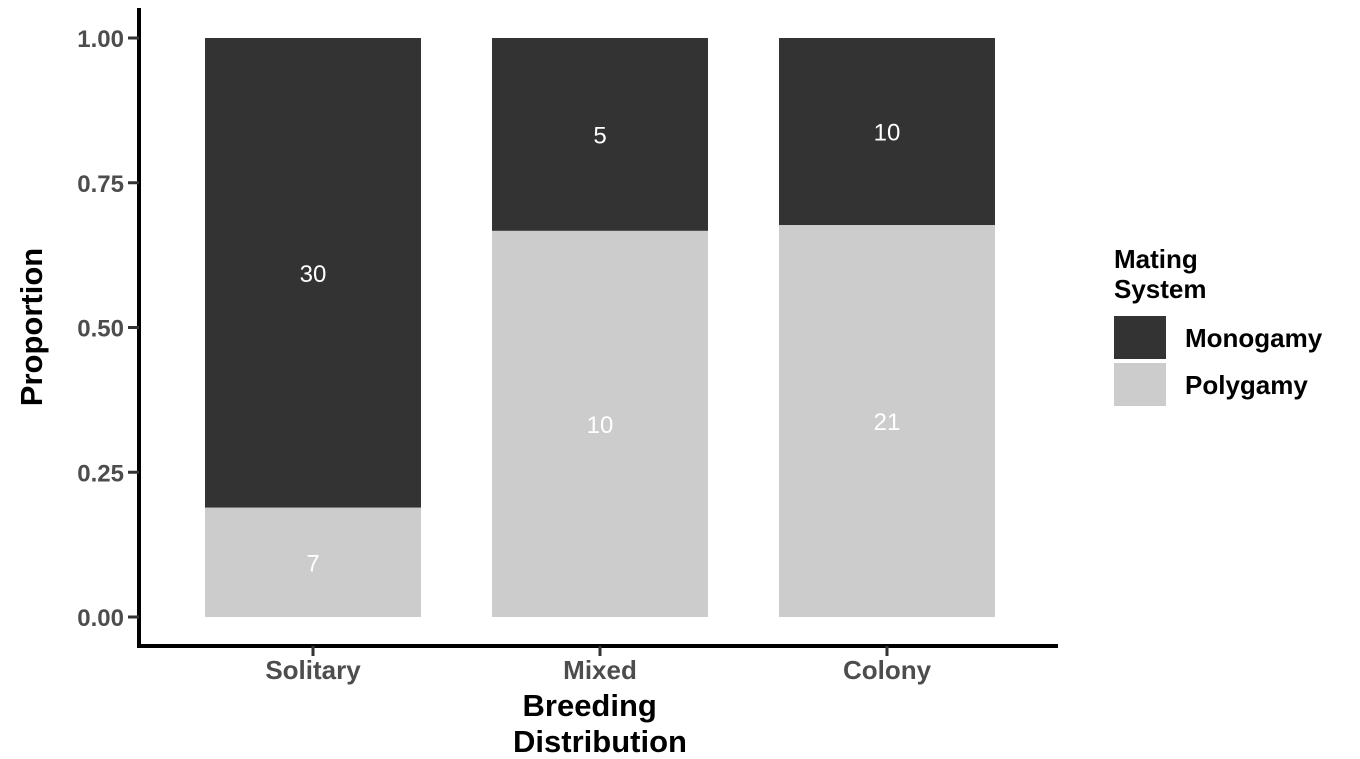 Image resolution: width=1360 pixels, height=759 pixels. What do you see at coordinates (100, 618) in the screenshot?
I see `y-tick-label: 0.00` at bounding box center [100, 618].